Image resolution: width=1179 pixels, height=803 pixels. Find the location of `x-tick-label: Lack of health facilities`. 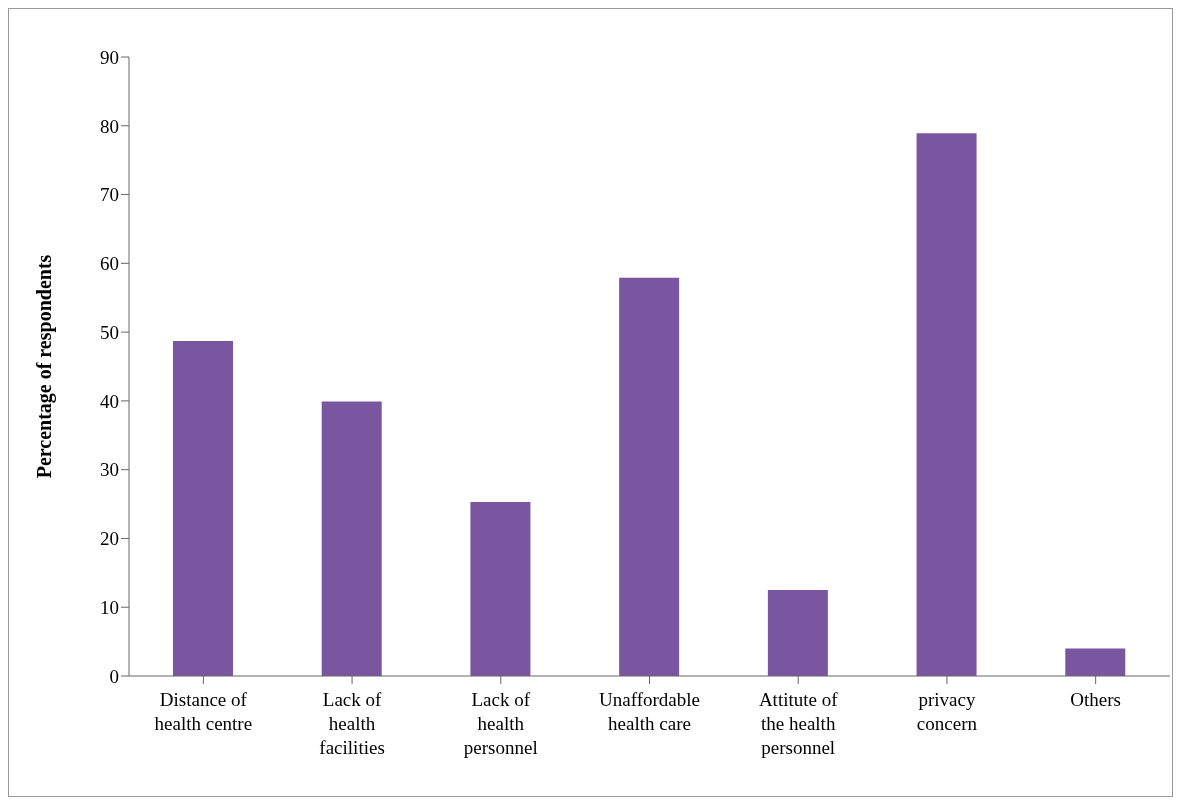

x-tick-label: Lack of health facilities is located at coordinates (352, 723).